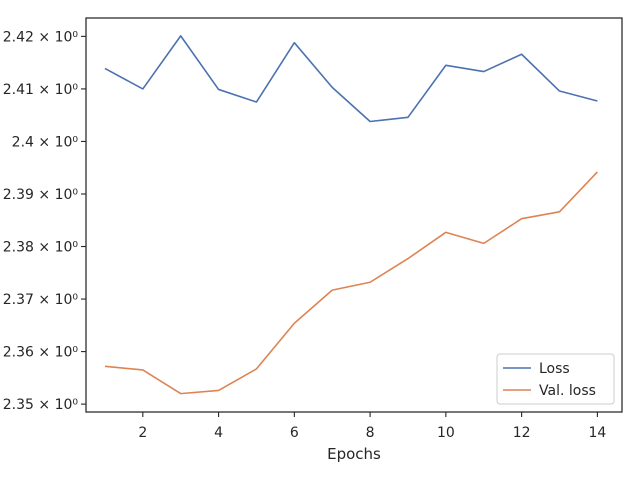 The image size is (640, 480). What do you see at coordinates (41, 300) in the screenshot?
I see `y-tick-label: 2.37 × 10⁰` at bounding box center [41, 300].